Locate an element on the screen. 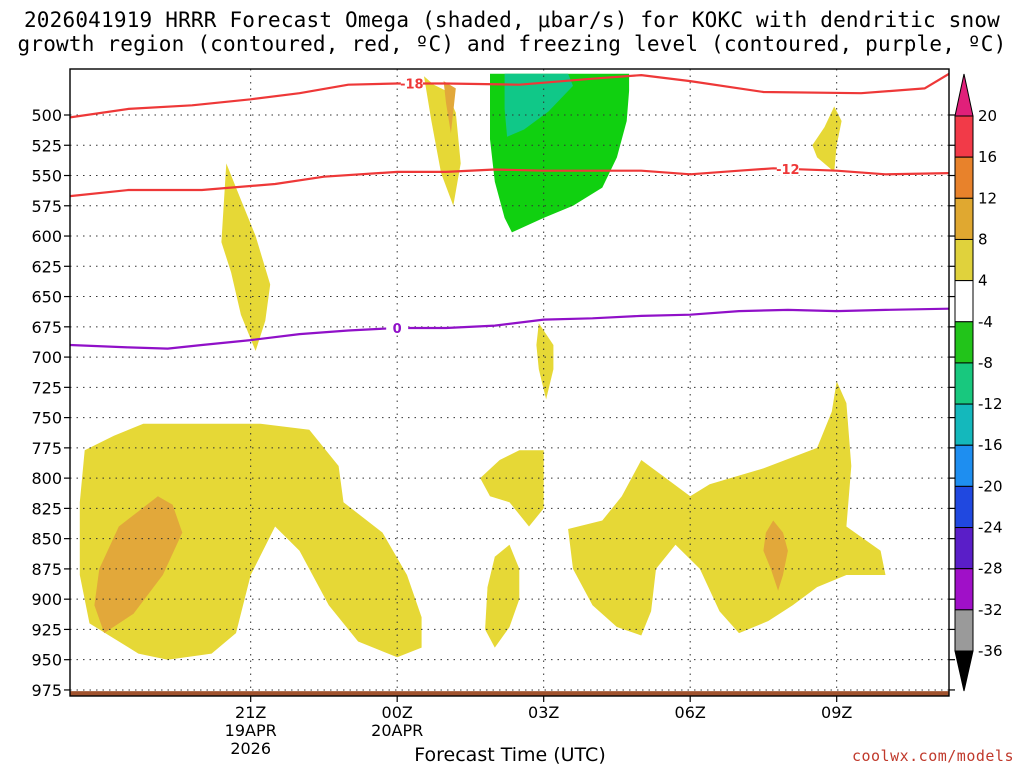 The image size is (1024, 768). y-tick-label-575: 575 is located at coordinates (46, 206).